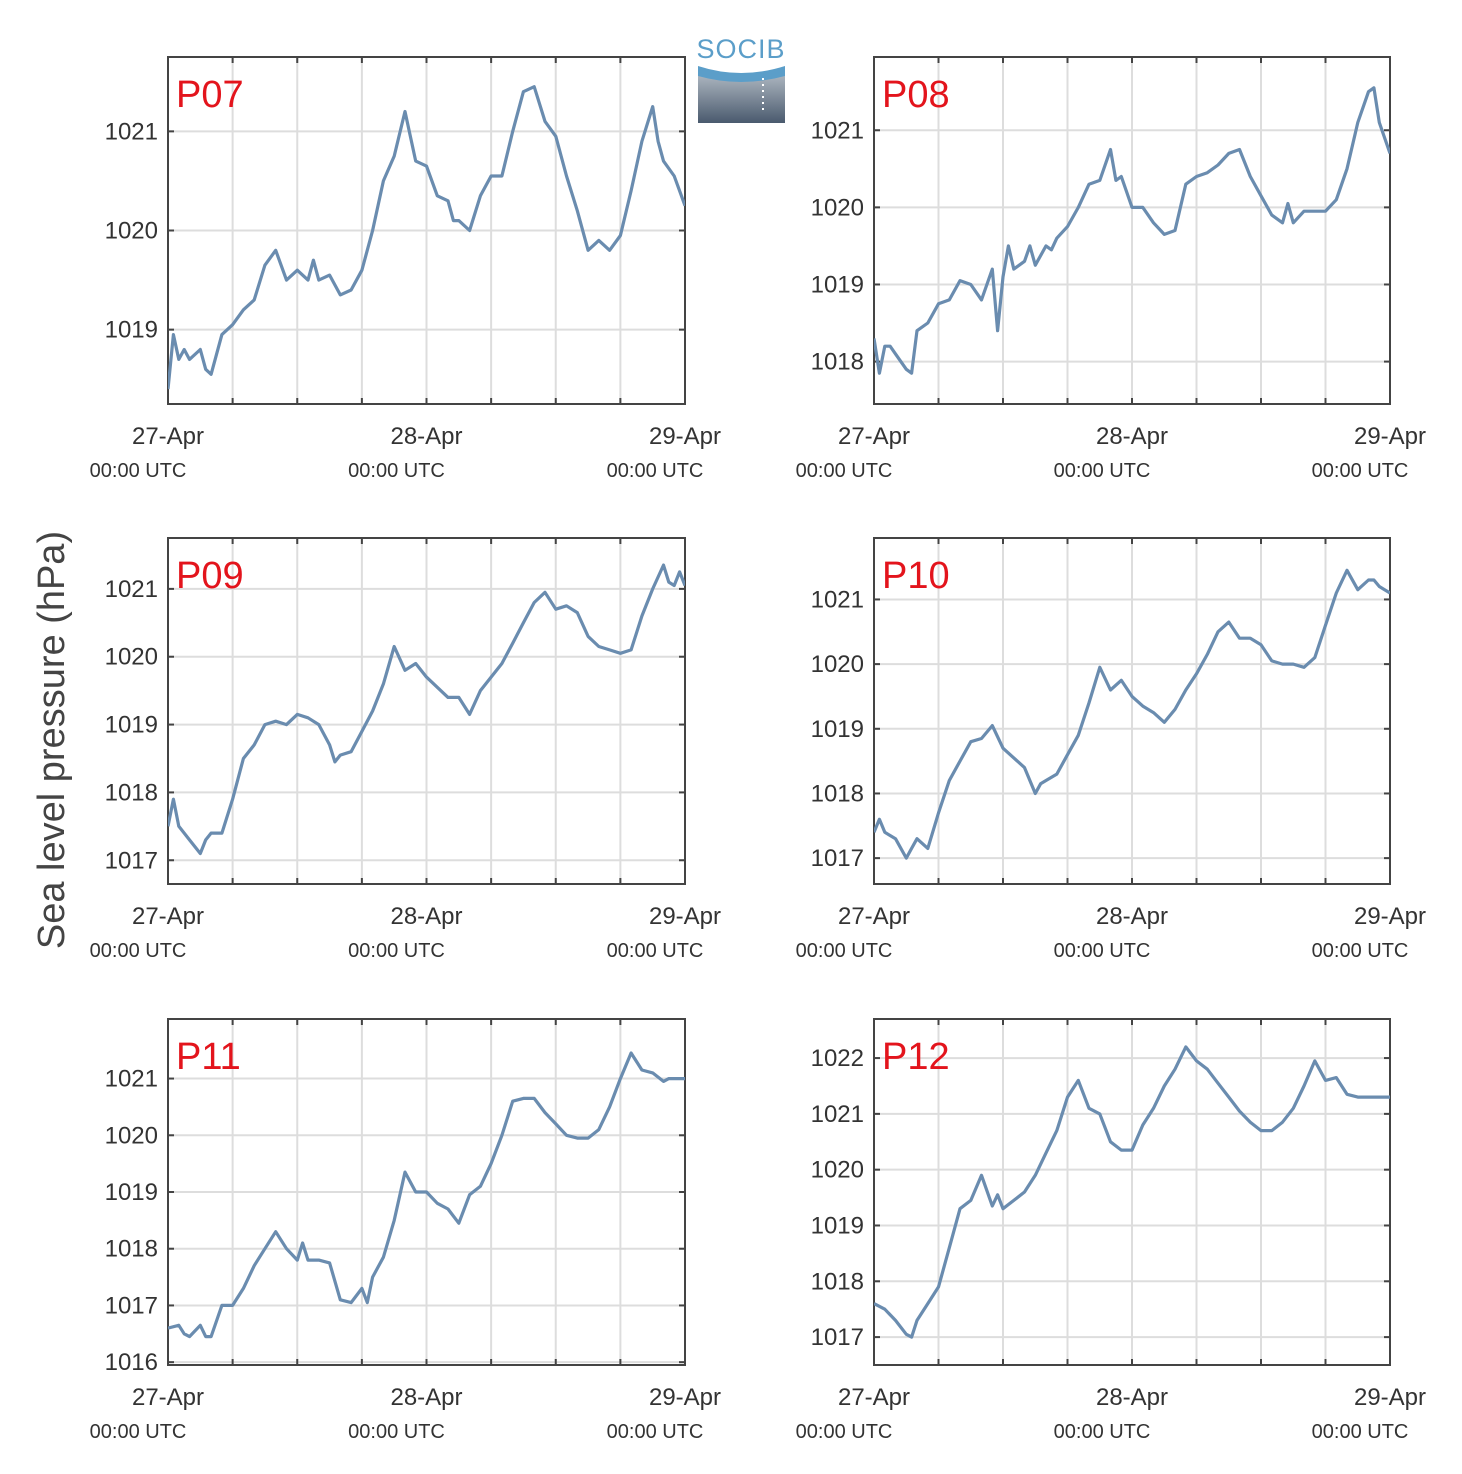 Image resolution: width=1462 pixels, height=1474 pixels. I want to click on panel-title-p11: P11, so click(208, 1057).